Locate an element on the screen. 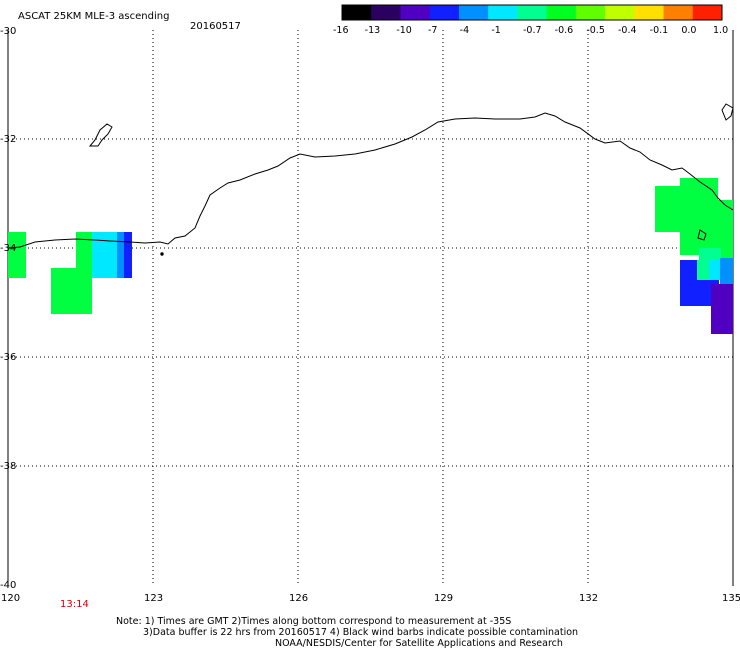 Image resolution: width=740 pixels, height=650 pixels. colorbar-tick-label: -0.7 is located at coordinates (532, 30).